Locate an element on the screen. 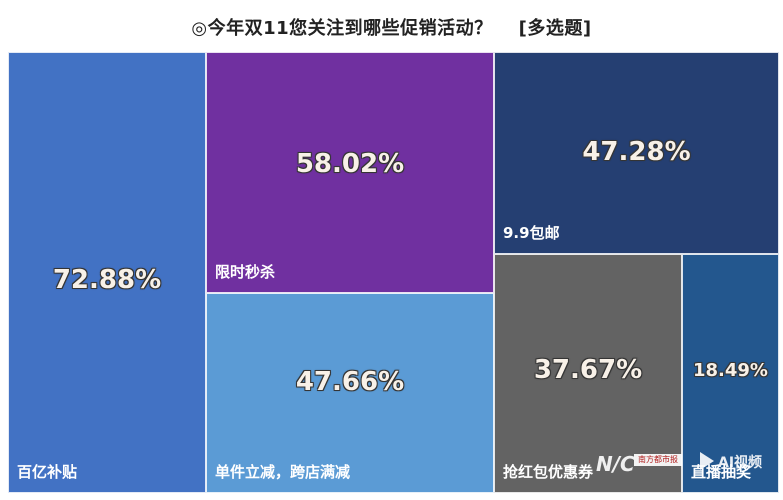 The width and height of the screenshot is (783, 500). chart-title: ◎今年双11您关注到哪些促销活动？ [多选题] is located at coordinates (391, 29).